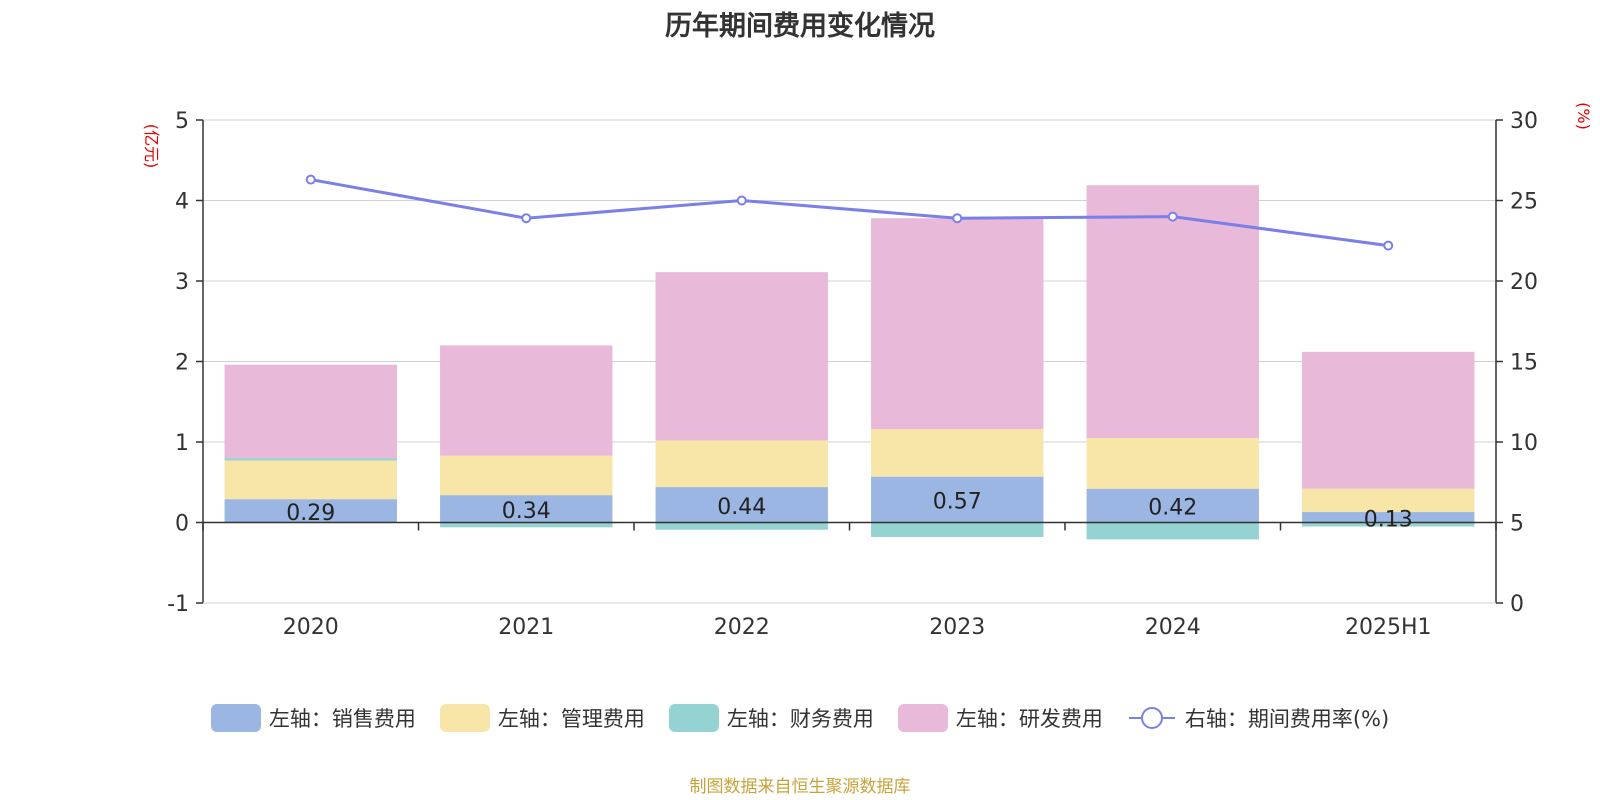 The image size is (1600, 800). What do you see at coordinates (182, 202) in the screenshot?
I see `y-left-tick-label: 4` at bounding box center [182, 202].